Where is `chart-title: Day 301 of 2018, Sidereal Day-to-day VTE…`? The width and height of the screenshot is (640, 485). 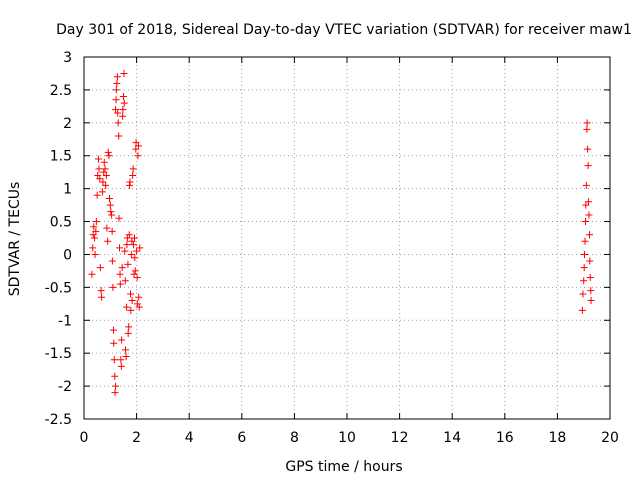 chart-title: Day 301 of 2018, Sidereal Day-to-day VTE… is located at coordinates (344, 30).